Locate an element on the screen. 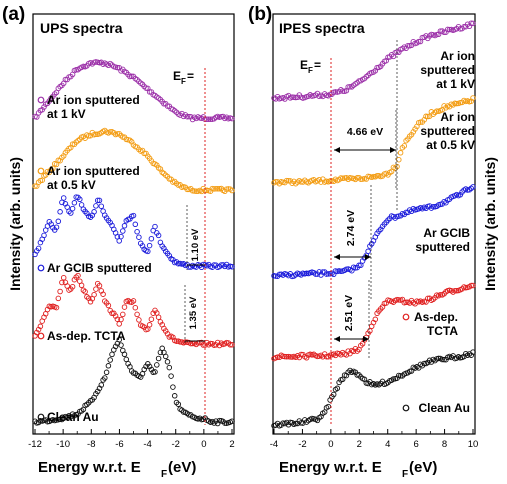 Image resolution: width=507 pixels, height=484 pixels. ipes-xlabel-unit: (eV) is located at coordinates (423, 467).